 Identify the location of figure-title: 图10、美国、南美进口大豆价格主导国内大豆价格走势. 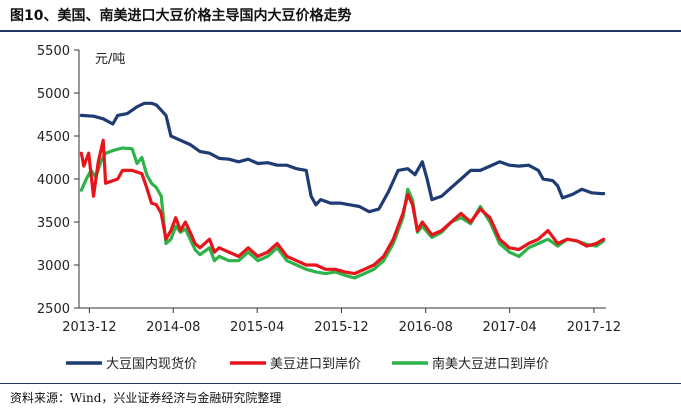
(340, 16).